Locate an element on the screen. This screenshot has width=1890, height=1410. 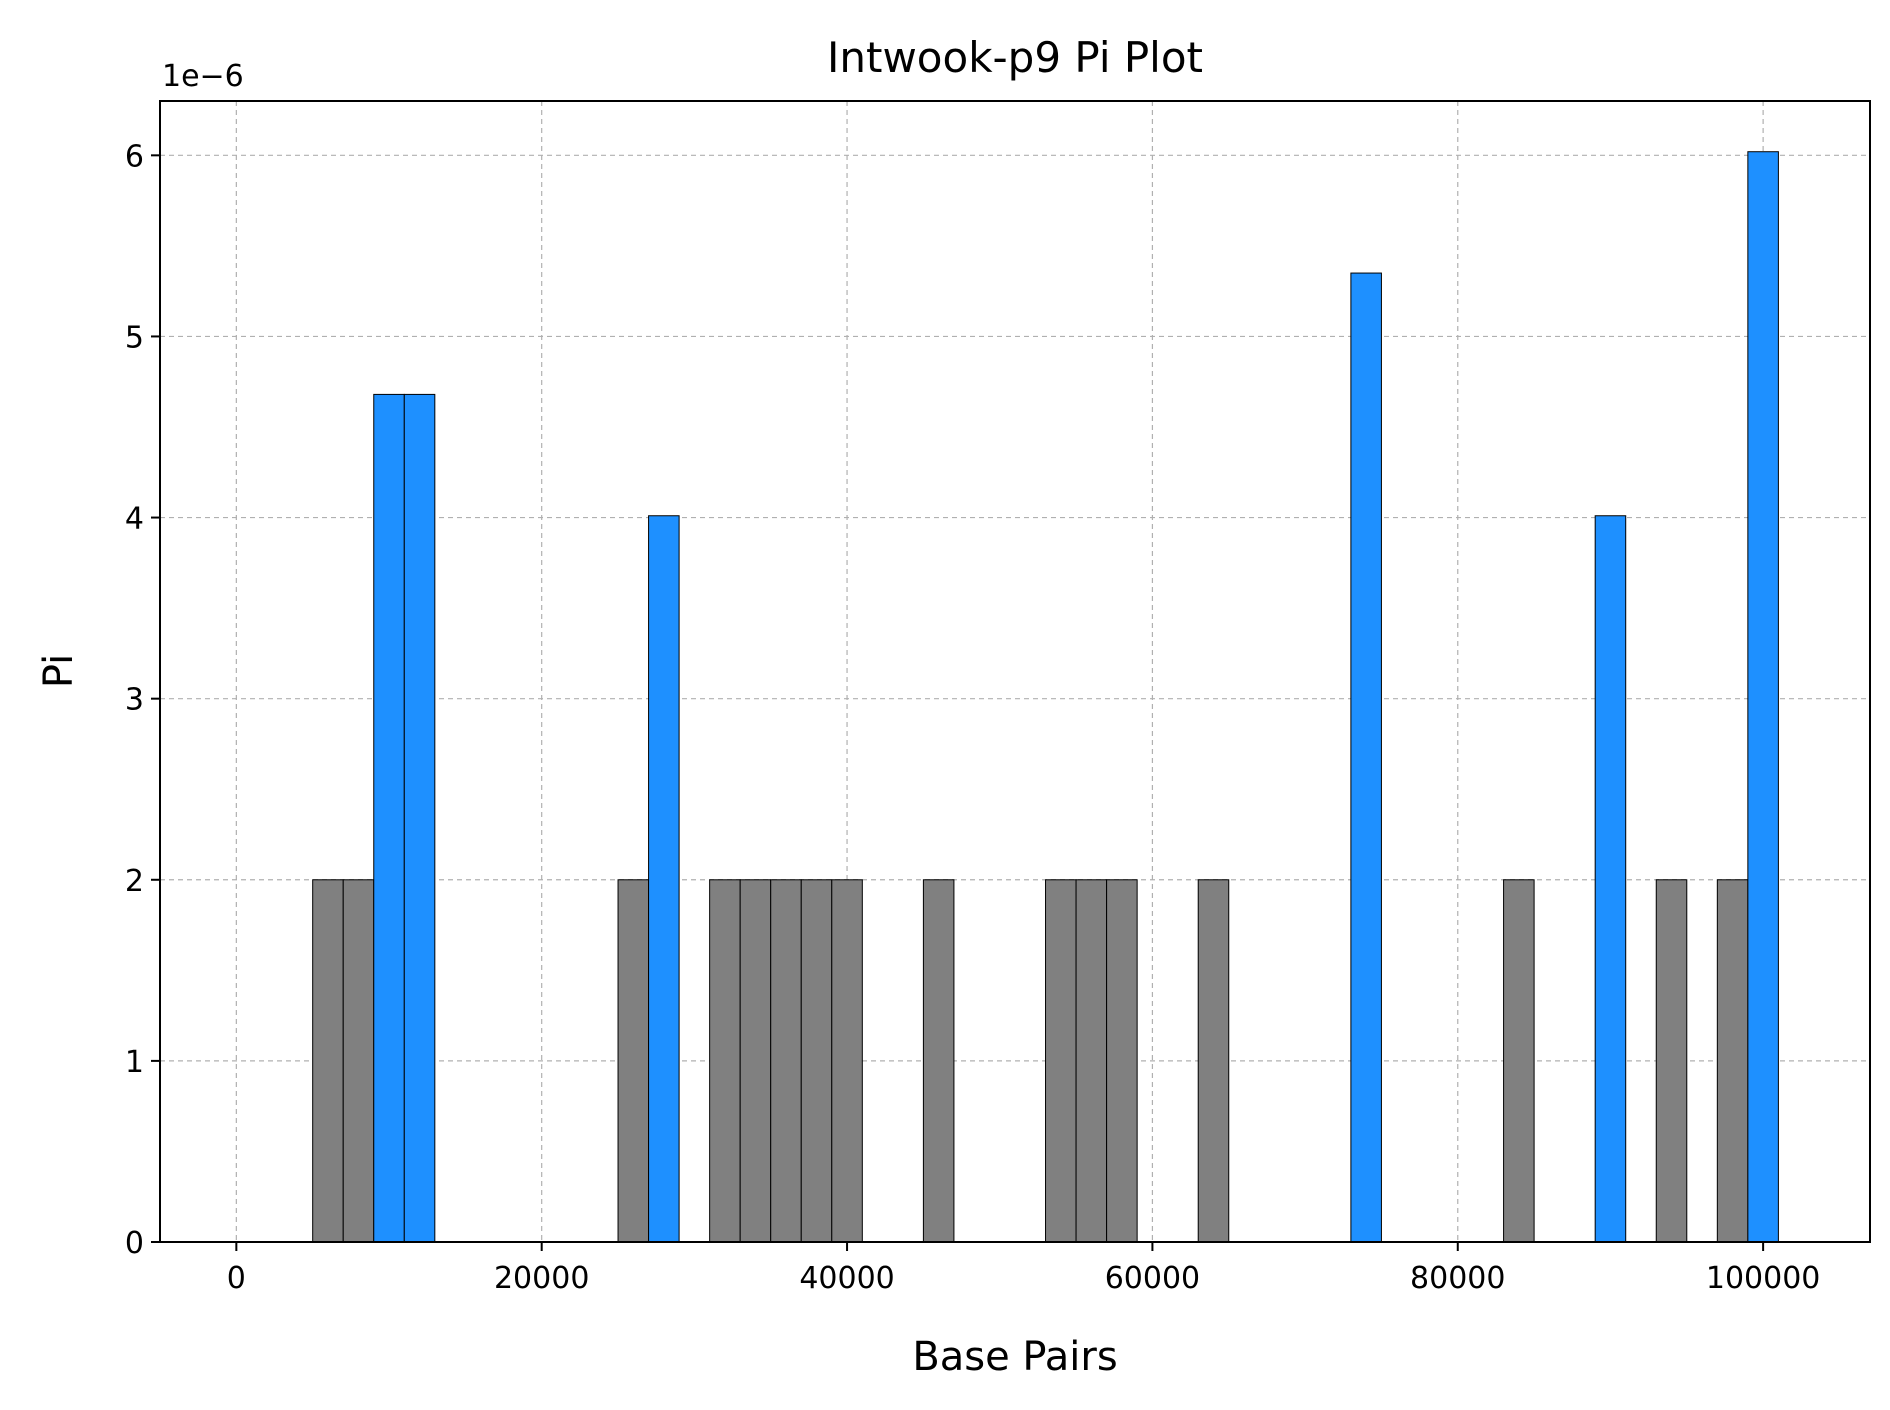
y-tick-label: 4 is located at coordinates (134, 519).